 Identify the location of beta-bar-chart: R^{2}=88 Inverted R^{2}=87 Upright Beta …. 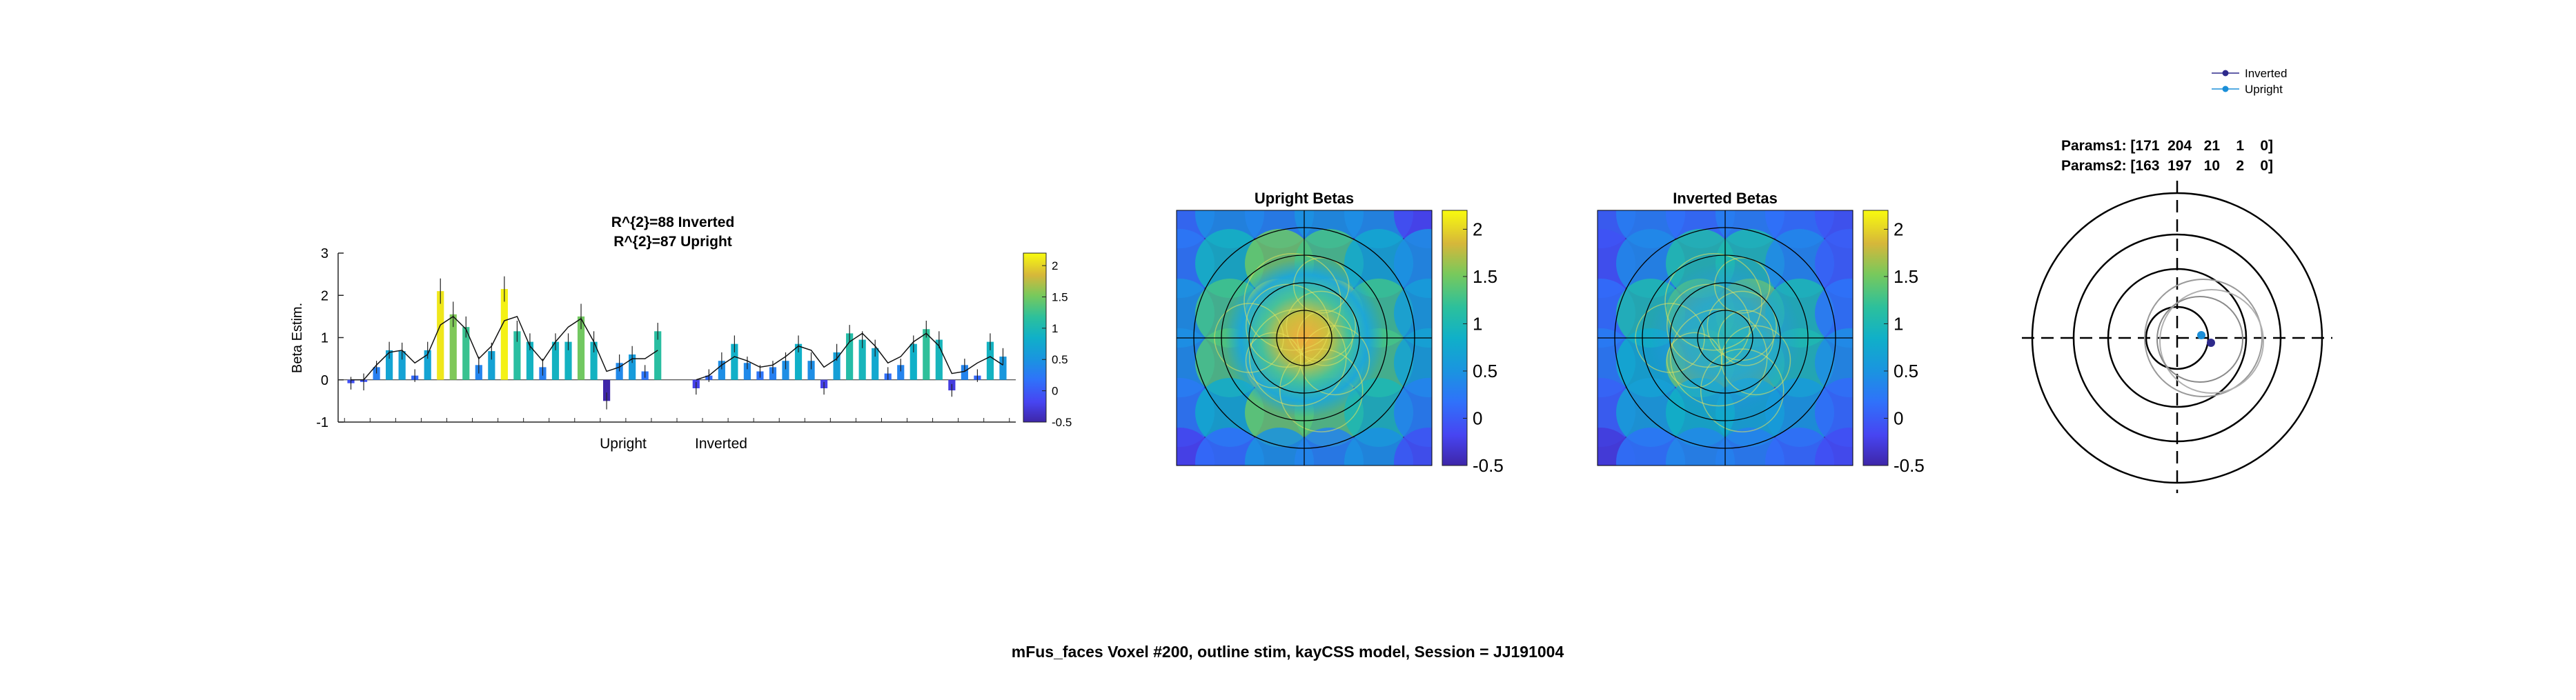
(681, 333).